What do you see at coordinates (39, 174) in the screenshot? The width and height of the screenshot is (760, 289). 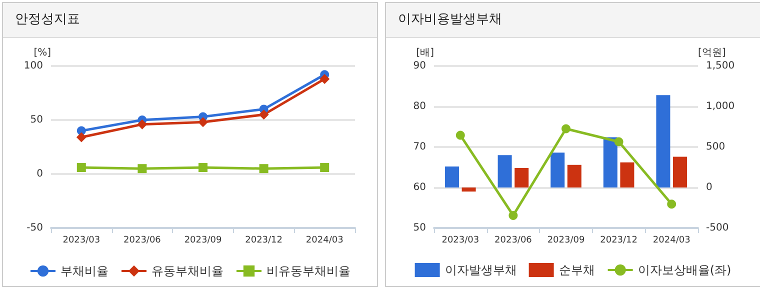 I see `y-tick-label: 0` at bounding box center [39, 174].